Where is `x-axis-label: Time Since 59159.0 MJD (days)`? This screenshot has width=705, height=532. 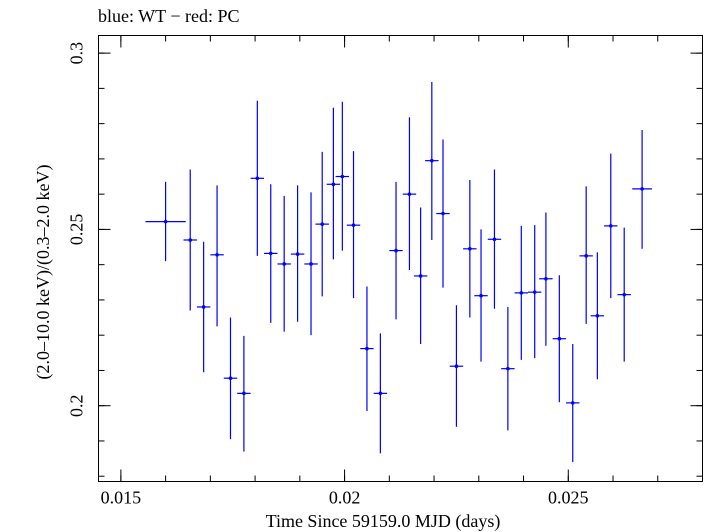 x-axis-label: Time Since 59159.0 MJD (days) is located at coordinates (383, 521).